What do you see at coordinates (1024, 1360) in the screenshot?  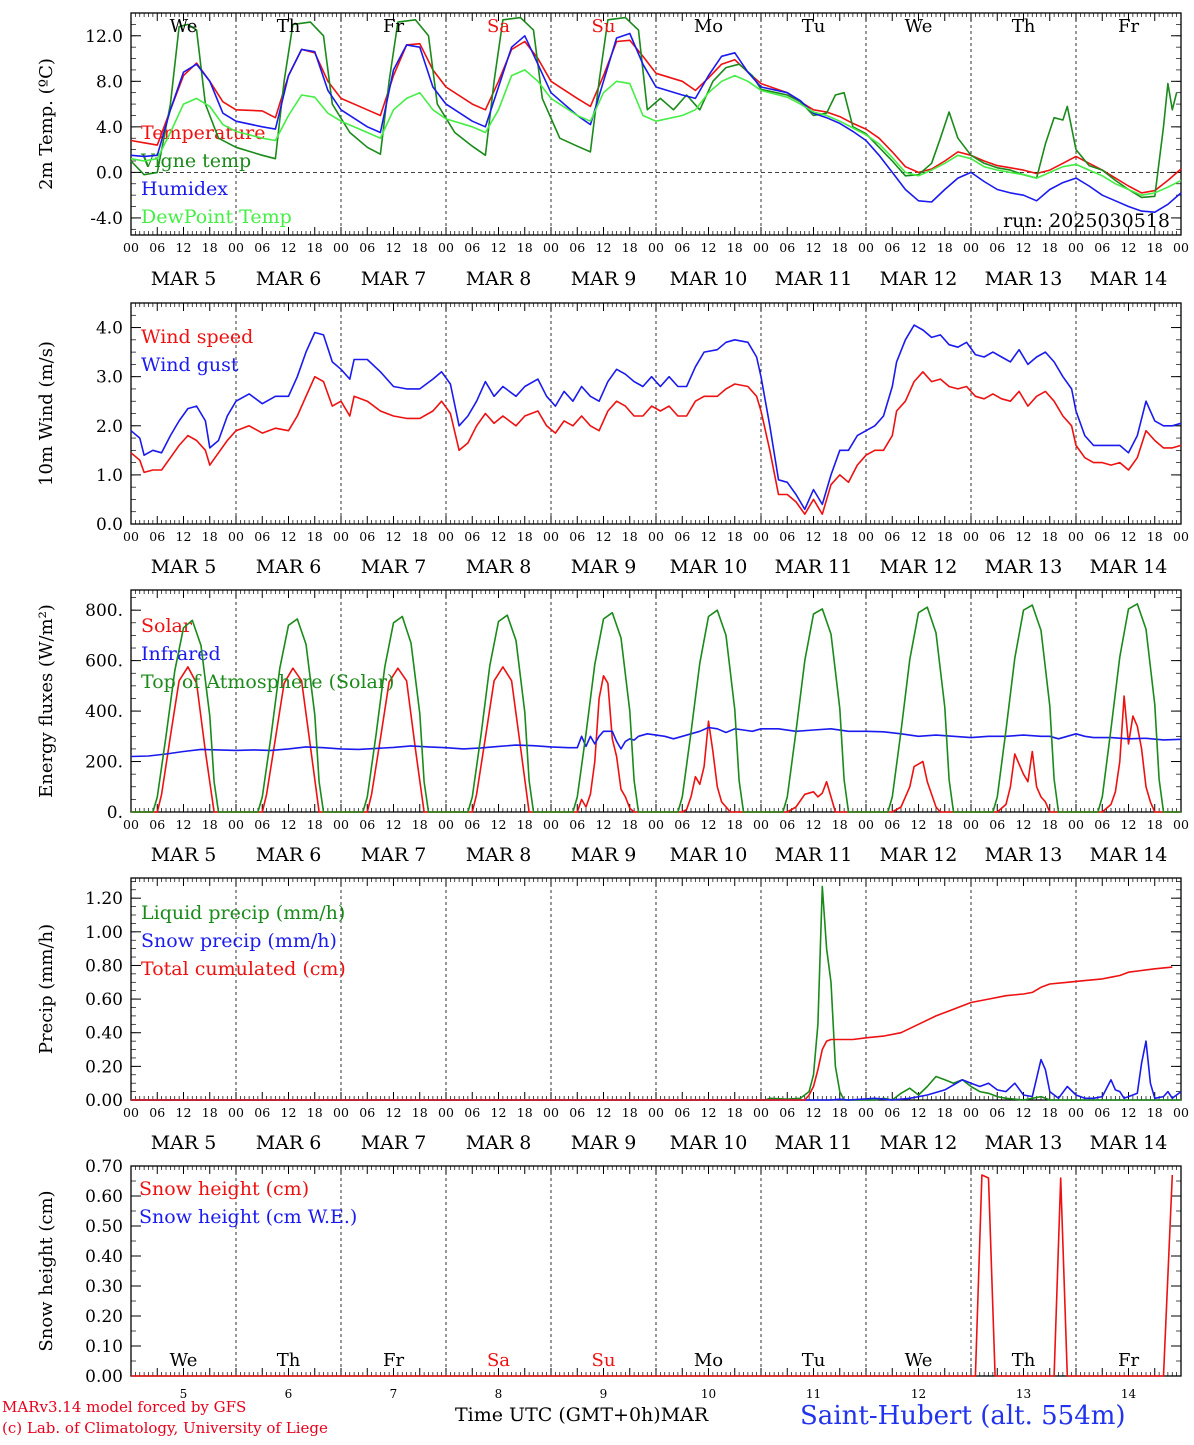 I see `weekday-label: Th` at bounding box center [1024, 1360].